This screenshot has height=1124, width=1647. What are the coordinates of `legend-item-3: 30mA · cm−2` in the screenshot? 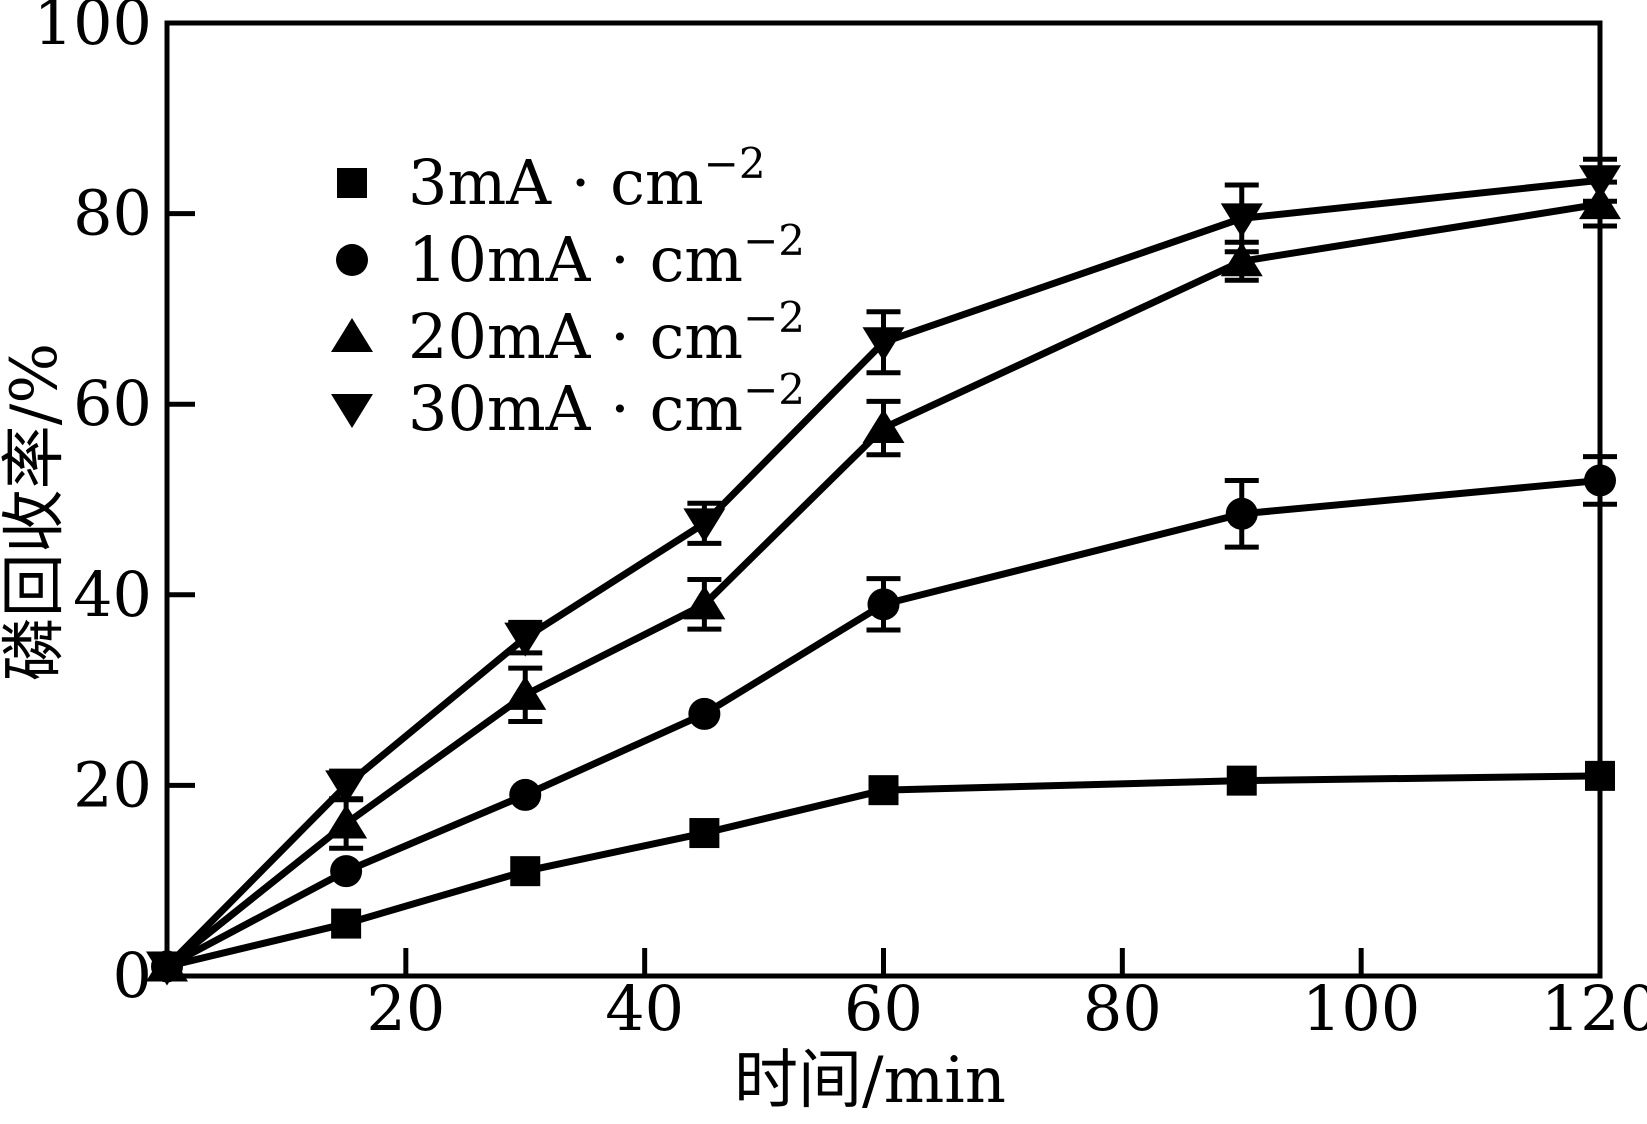 It's located at (568, 405).